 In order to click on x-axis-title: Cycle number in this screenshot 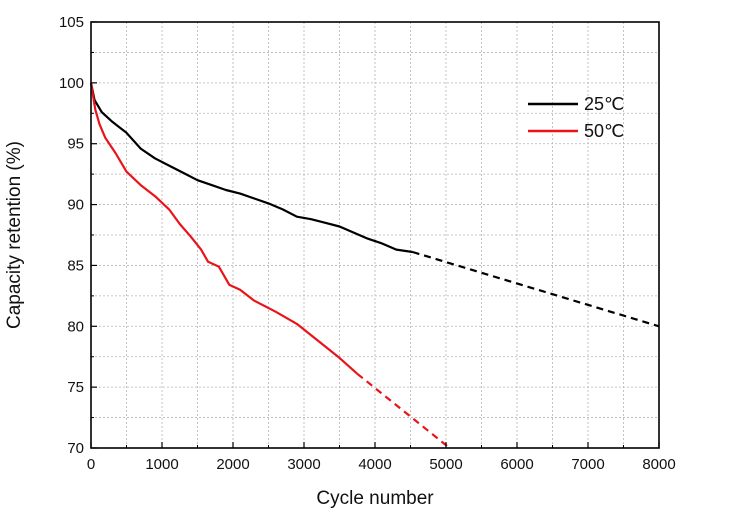, I will do `click(375, 498)`.